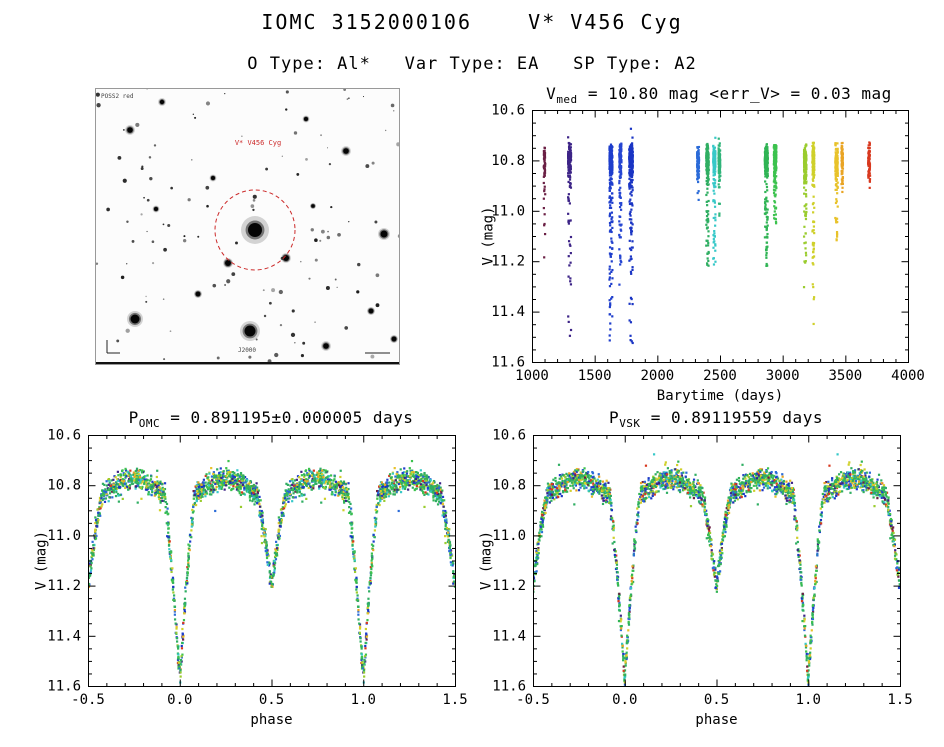 The width and height of the screenshot is (944, 747). I want to click on pvsk-symbol: P, so click(614, 417).